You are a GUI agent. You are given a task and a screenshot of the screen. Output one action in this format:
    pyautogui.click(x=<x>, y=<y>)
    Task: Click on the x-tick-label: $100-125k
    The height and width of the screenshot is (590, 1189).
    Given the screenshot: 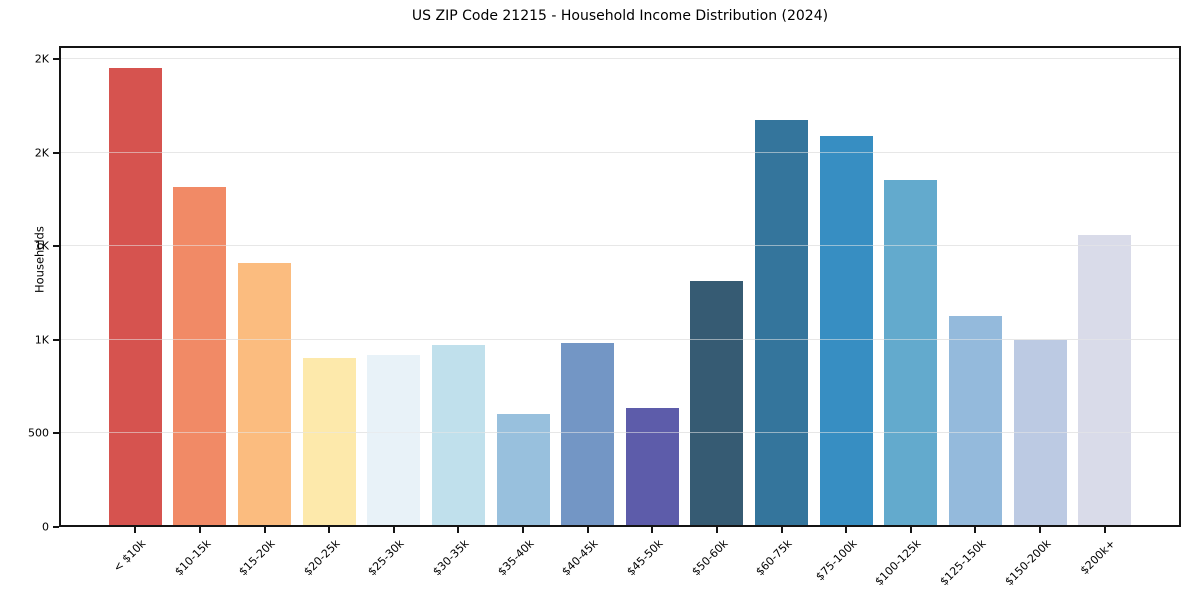 What is the action you would take?
    pyautogui.click(x=898, y=563)
    